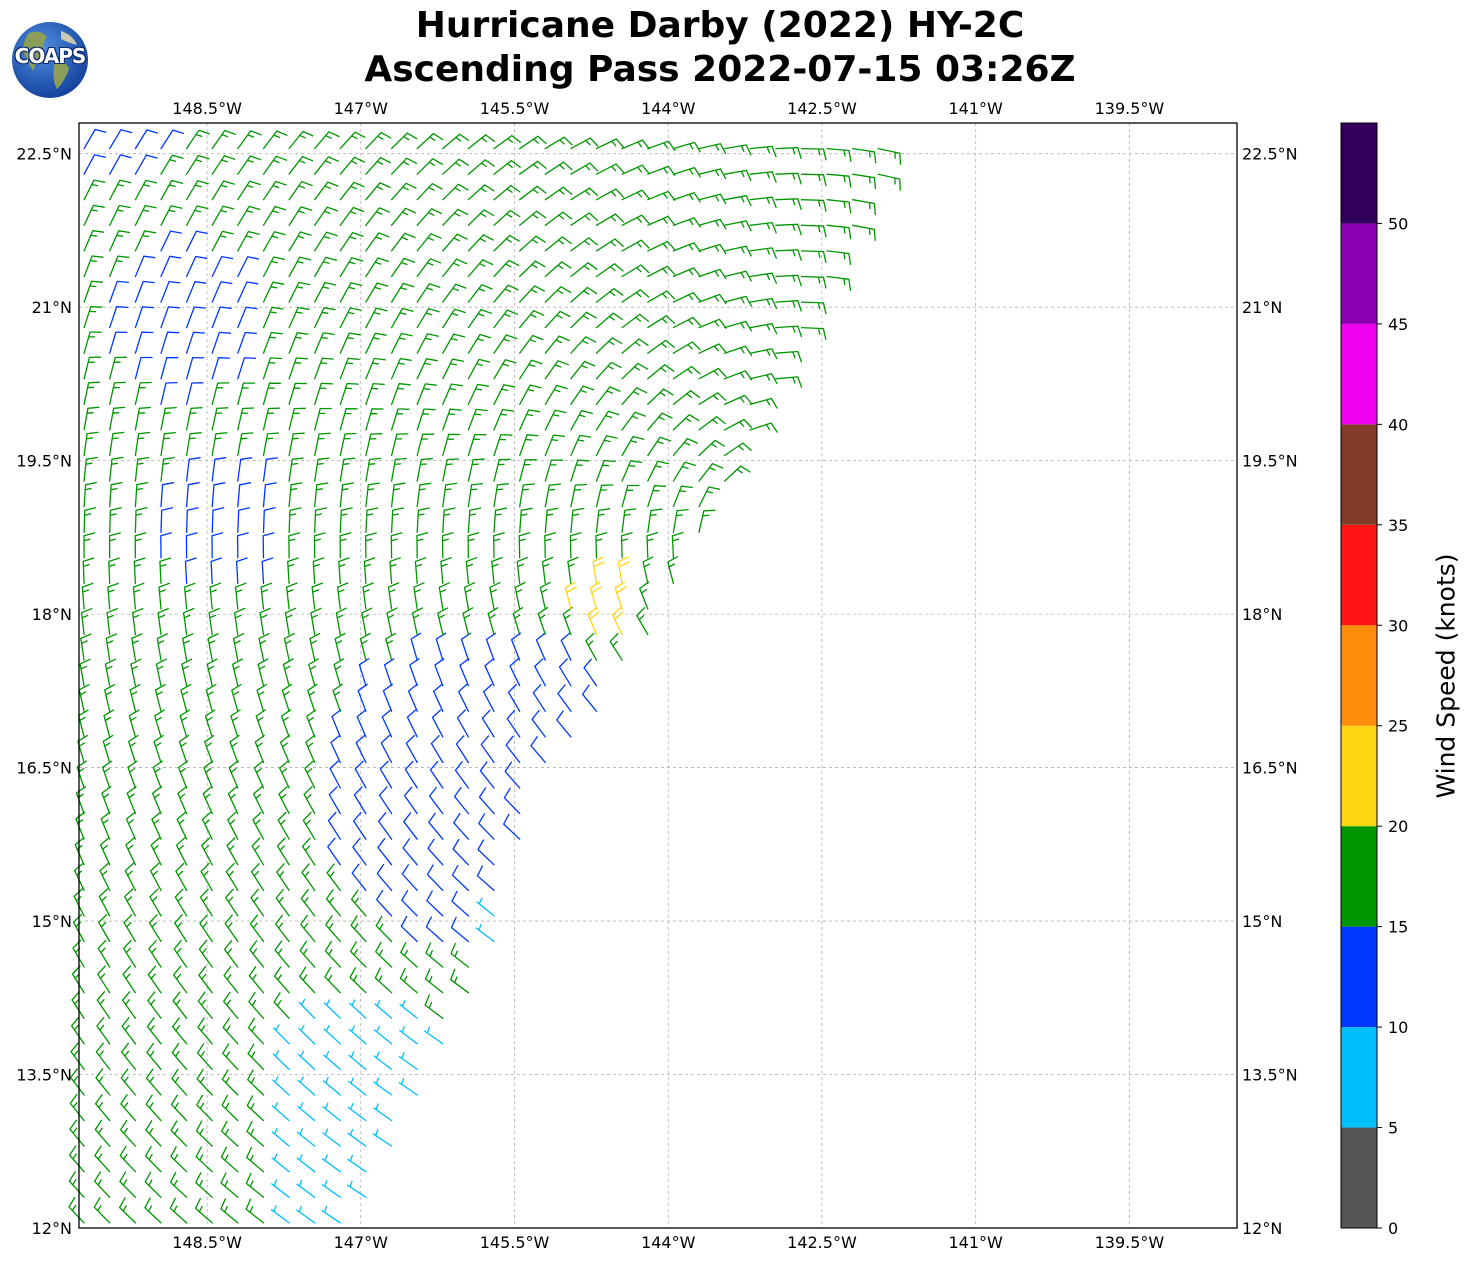  What do you see at coordinates (720, 25) in the screenshot?
I see `chart-title: Hurricane Darby (2022) HY-2C` at bounding box center [720, 25].